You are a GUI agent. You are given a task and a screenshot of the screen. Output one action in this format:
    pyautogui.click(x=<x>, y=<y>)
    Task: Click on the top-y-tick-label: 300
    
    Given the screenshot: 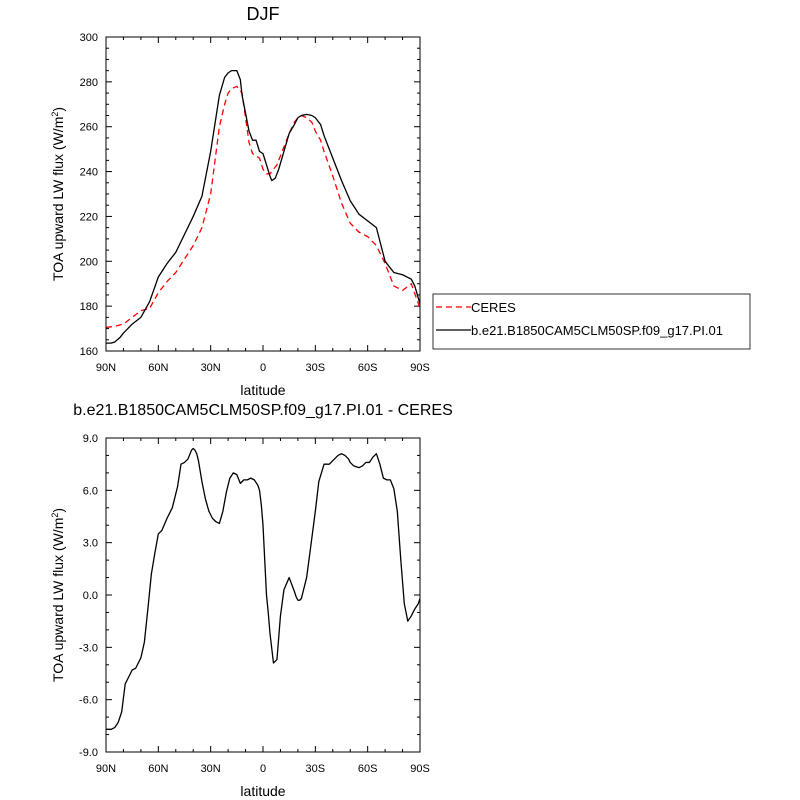 What is the action you would take?
    pyautogui.click(x=89, y=38)
    